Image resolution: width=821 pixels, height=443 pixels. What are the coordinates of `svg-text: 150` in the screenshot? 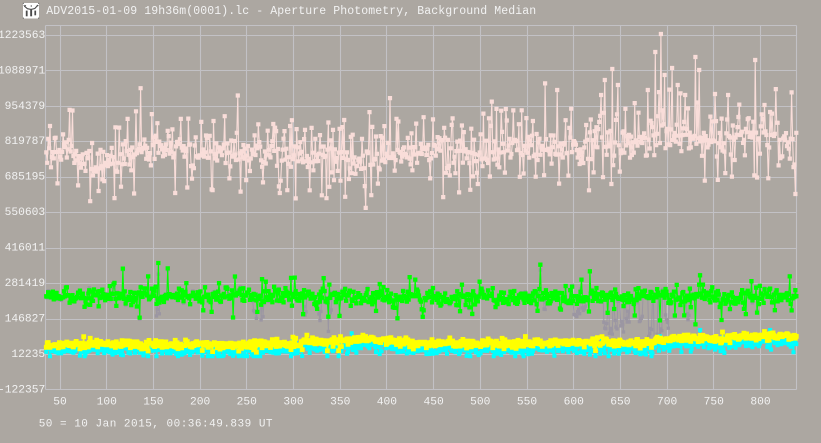 It's located at (153, 403).